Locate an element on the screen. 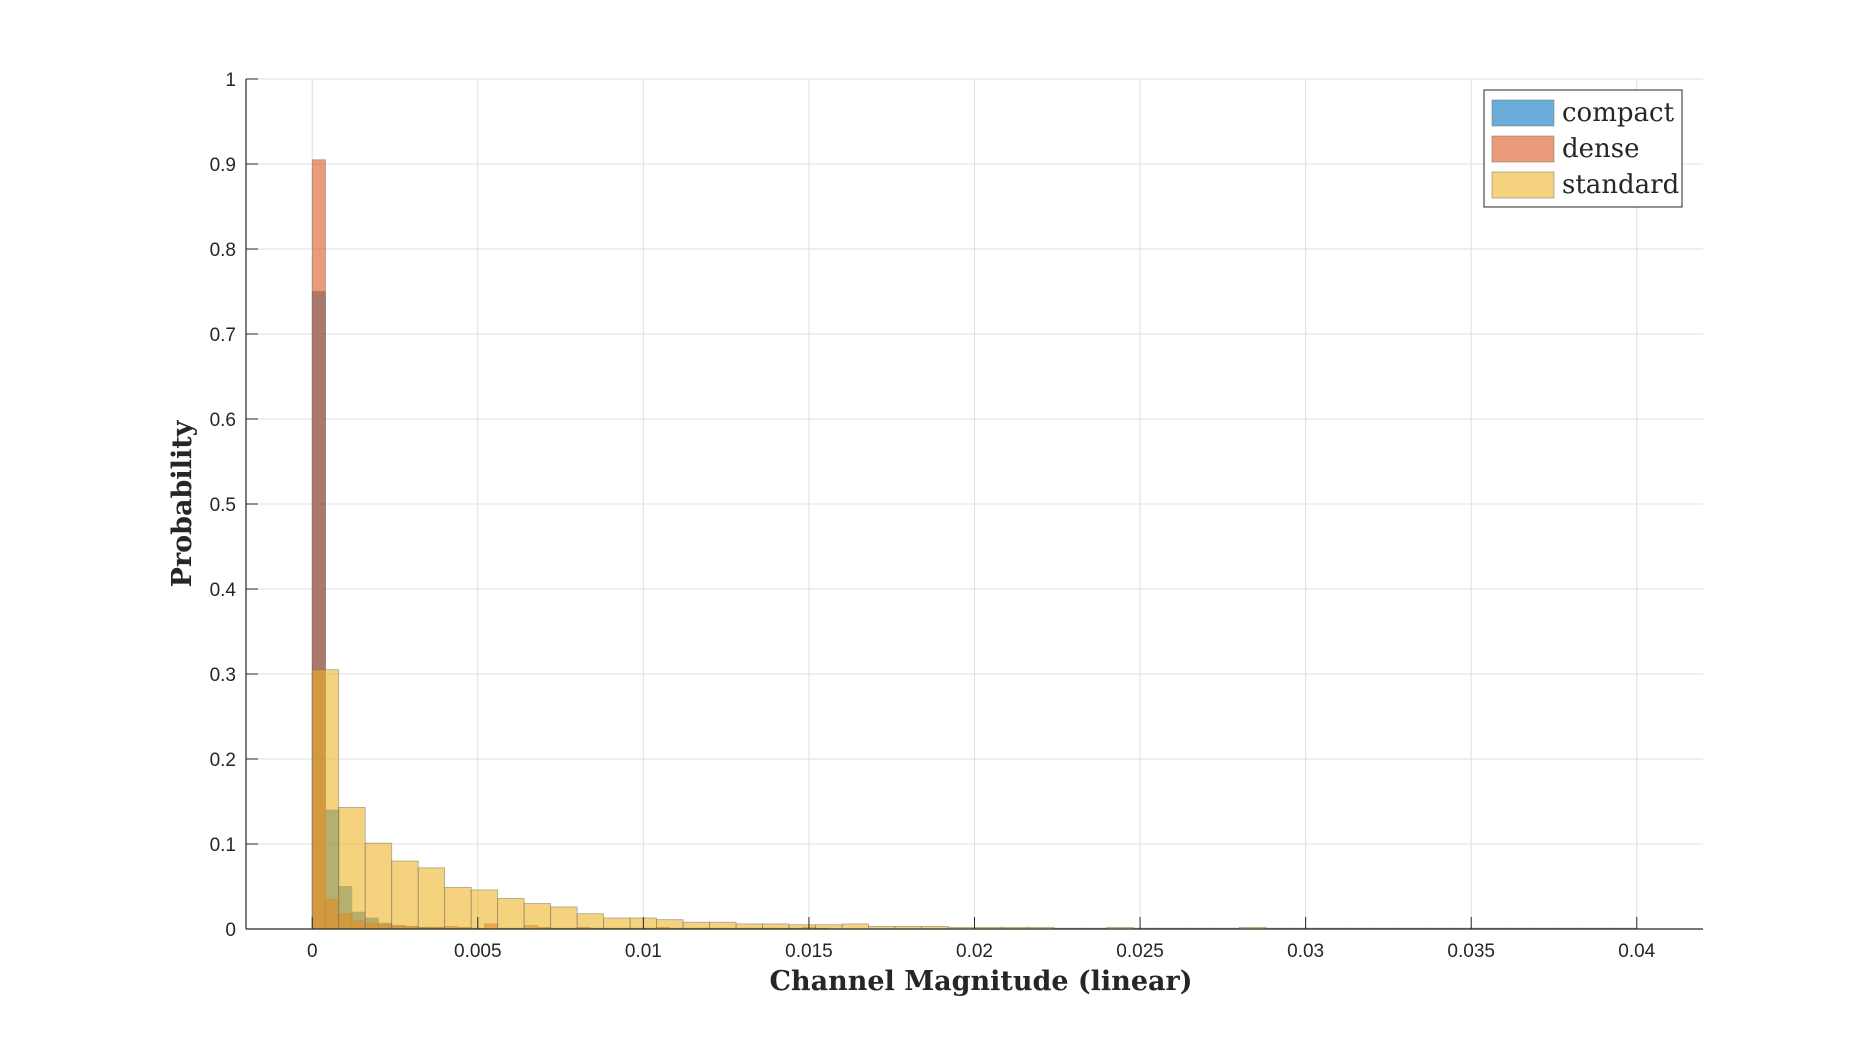 The height and width of the screenshot is (1047, 1875). x-tick-label: 0.035 is located at coordinates (1471, 951).